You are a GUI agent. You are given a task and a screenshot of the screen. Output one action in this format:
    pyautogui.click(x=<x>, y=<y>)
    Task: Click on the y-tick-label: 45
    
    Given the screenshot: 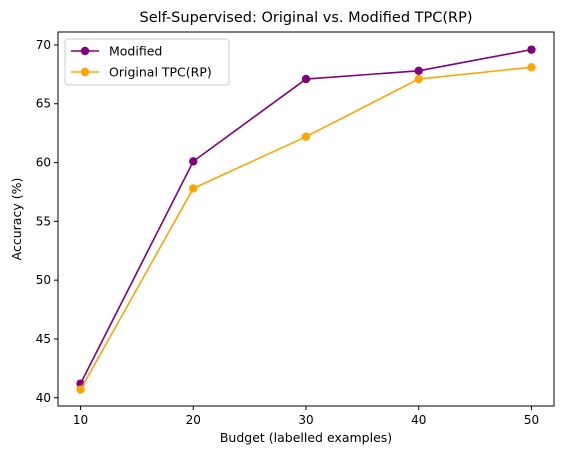 What is the action you would take?
    pyautogui.click(x=43, y=339)
    